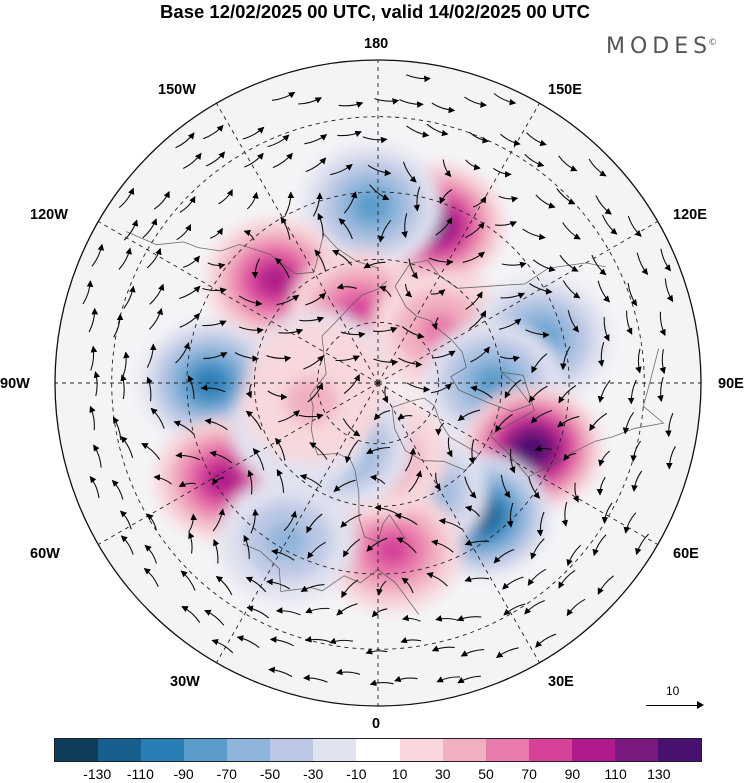  Describe the element at coordinates (572, 774) in the screenshot. I see `colorbar-tick-label: 90` at that location.